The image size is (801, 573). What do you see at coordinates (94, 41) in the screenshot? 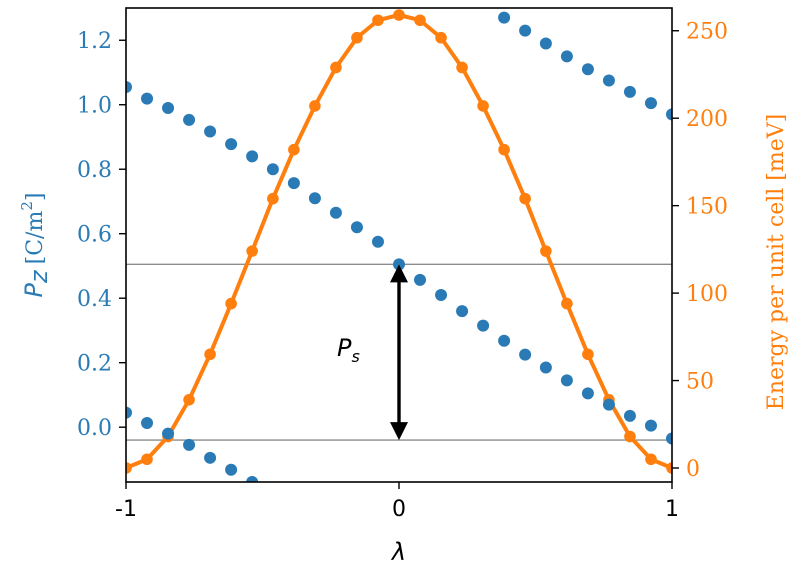
I see `y-left-tick-label: 1.2` at bounding box center [94, 41].